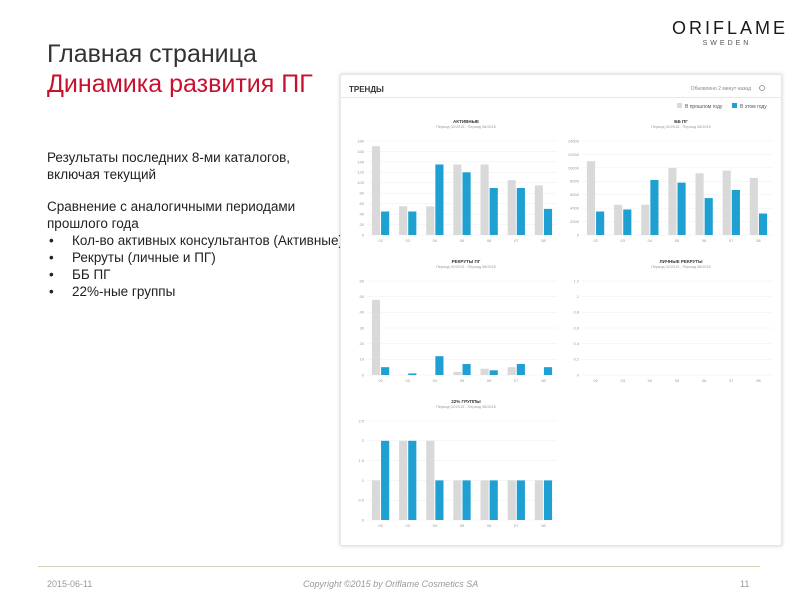  Describe the element at coordinates (576, 359) in the screenshot. I see `y-tick-label: 0.2` at that location.